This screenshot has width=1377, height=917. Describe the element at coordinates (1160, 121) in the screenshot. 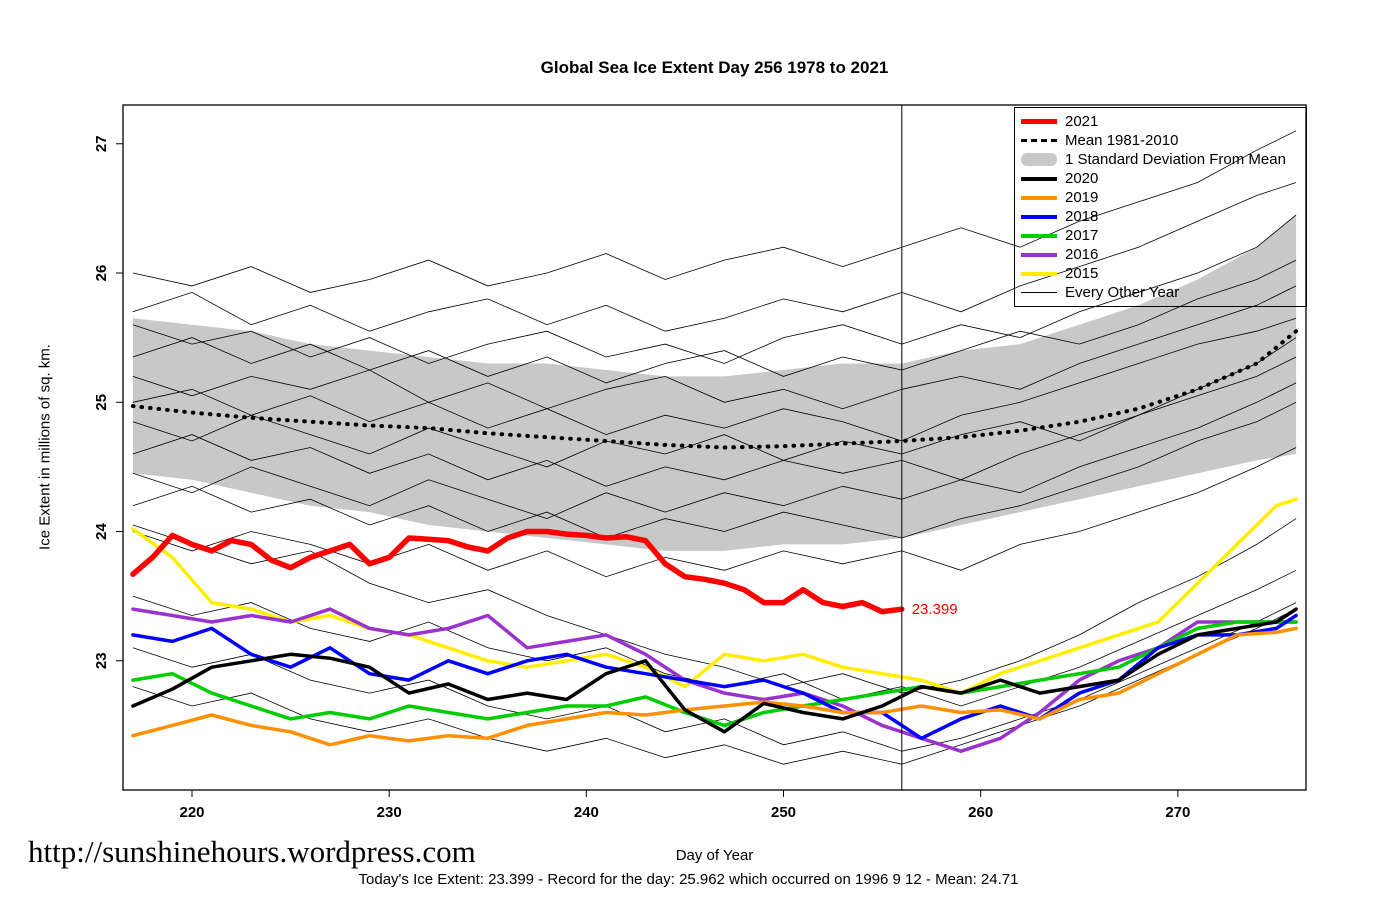

I see `legend-item: 2021` at that location.